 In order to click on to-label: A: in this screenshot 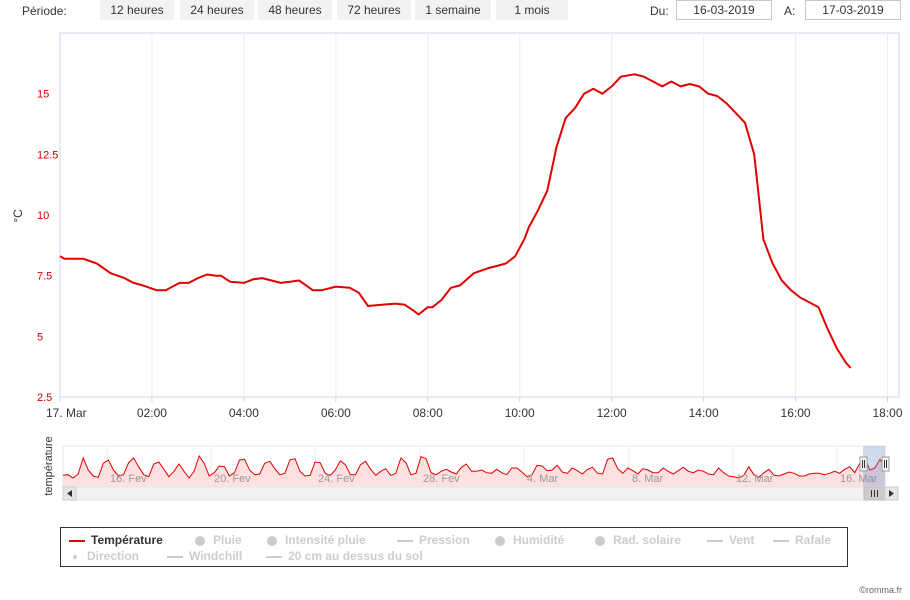, I will do `click(790, 11)`.